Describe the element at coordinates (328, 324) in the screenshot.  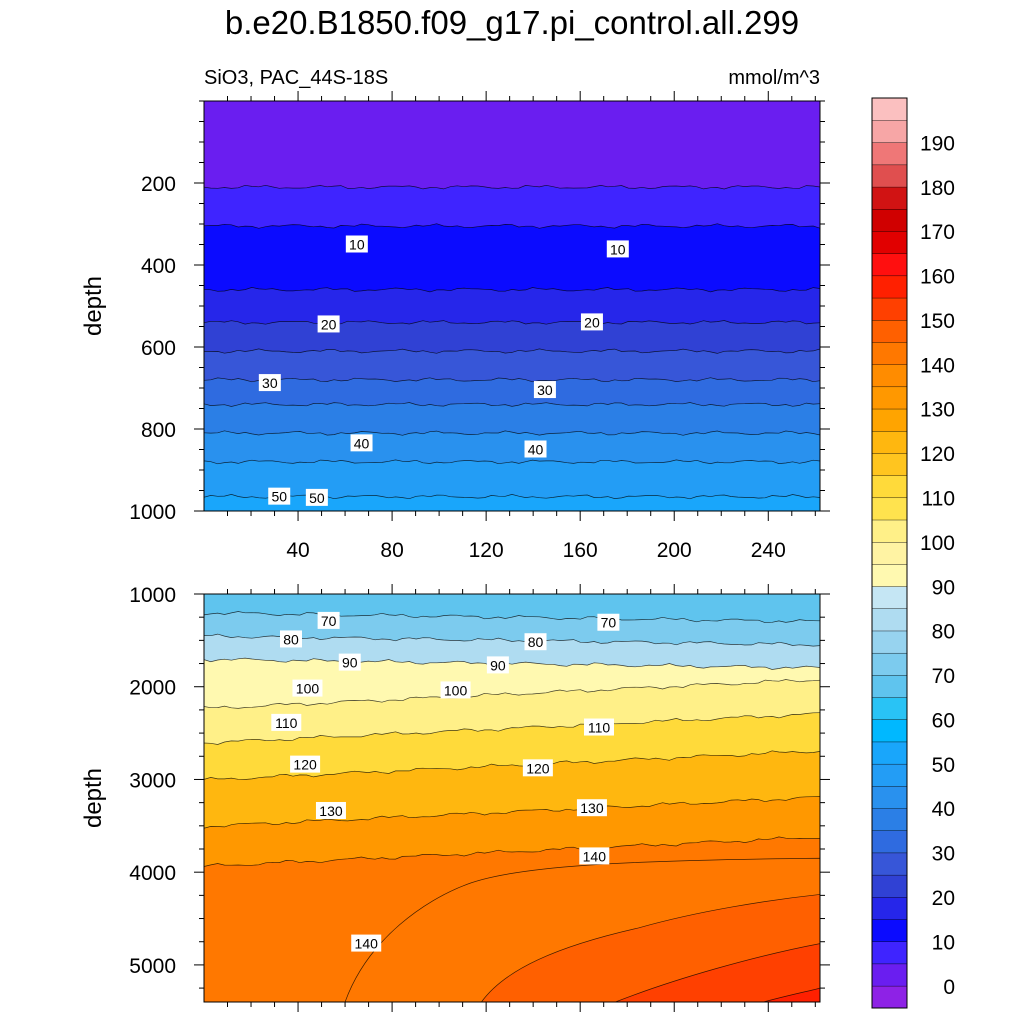
I see `contour-label-group: 20` at that location.